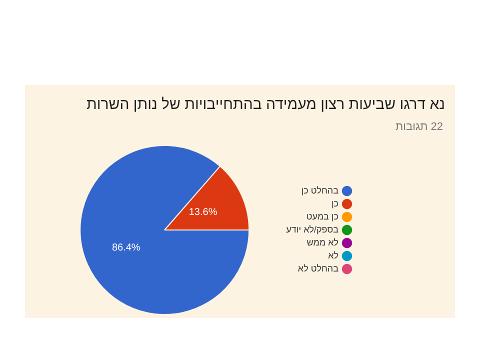 This screenshot has height=360, width=480. Describe the element at coordinates (126, 248) in the screenshot. I see `data-label: 86.4%` at that location.